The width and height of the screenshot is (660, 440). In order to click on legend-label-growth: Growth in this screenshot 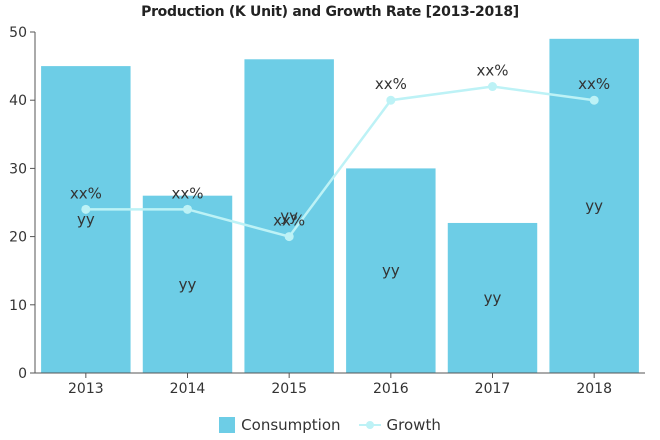, I will do `click(413, 425)`.